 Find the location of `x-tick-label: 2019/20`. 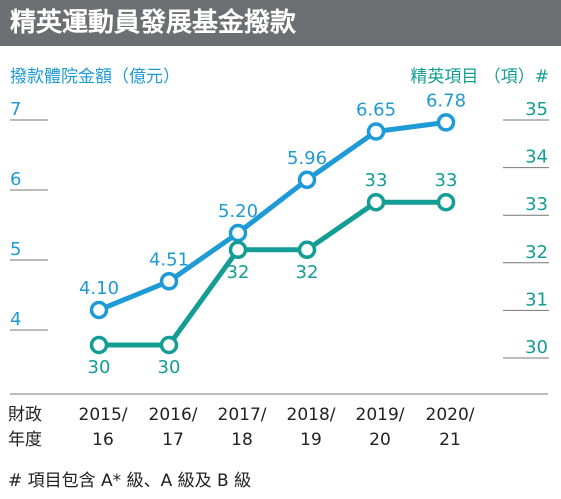

x-tick-label: 2019/20 is located at coordinates (380, 428).